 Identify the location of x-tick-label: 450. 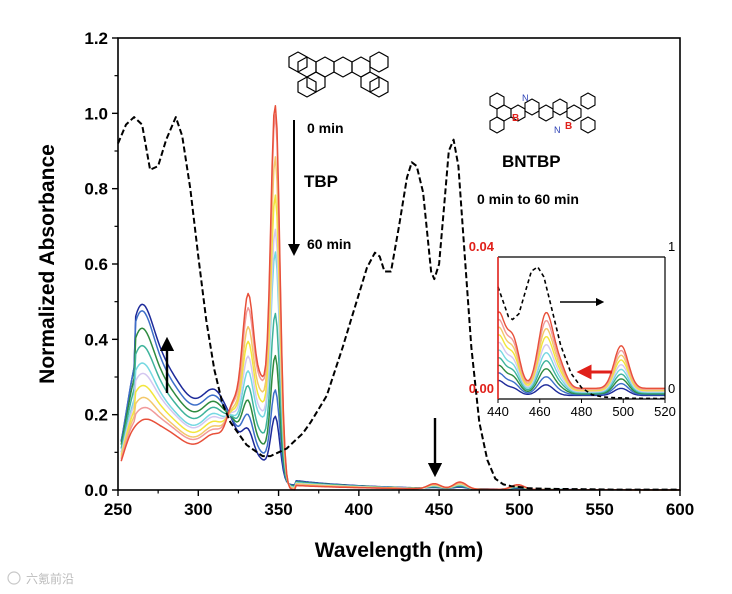
(439, 509).